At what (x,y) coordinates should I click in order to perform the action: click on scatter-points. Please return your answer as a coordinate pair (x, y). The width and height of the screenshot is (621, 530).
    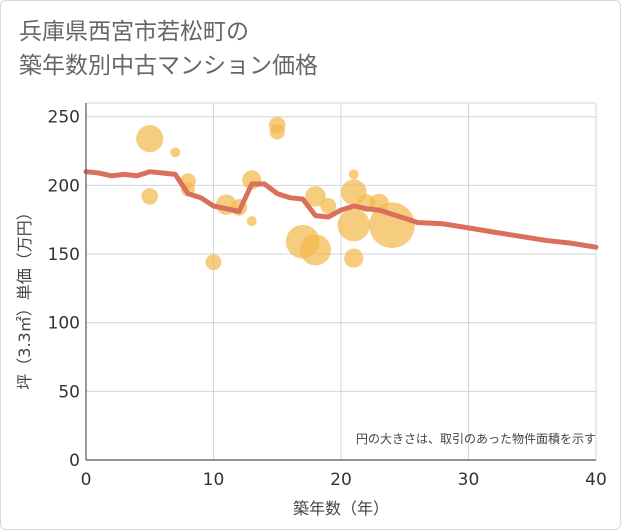
    Looking at the image, I should click on (275, 193).